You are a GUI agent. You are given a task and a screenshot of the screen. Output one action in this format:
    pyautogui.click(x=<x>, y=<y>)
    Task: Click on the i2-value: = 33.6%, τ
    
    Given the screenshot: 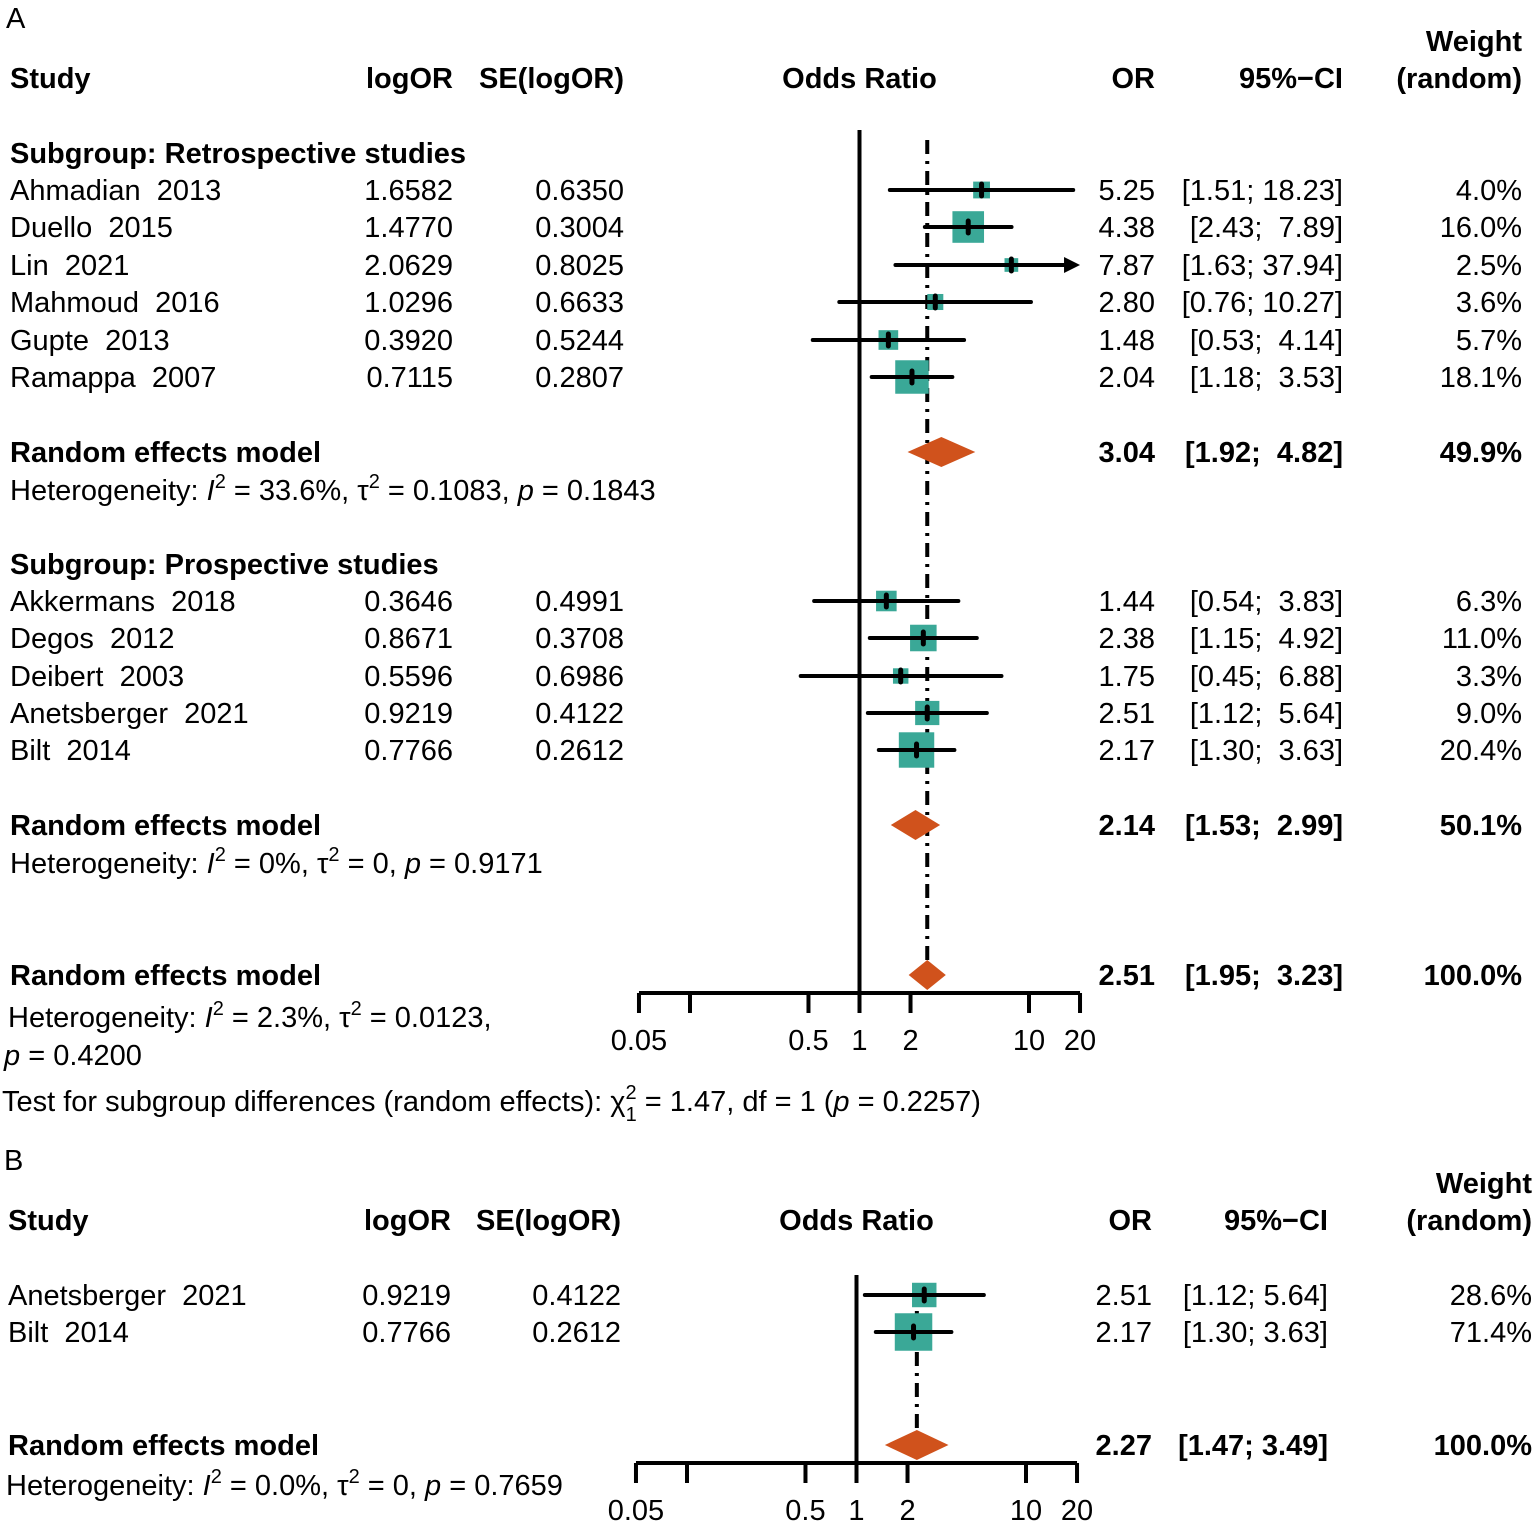 What is the action you would take?
    pyautogui.click(x=297, y=491)
    